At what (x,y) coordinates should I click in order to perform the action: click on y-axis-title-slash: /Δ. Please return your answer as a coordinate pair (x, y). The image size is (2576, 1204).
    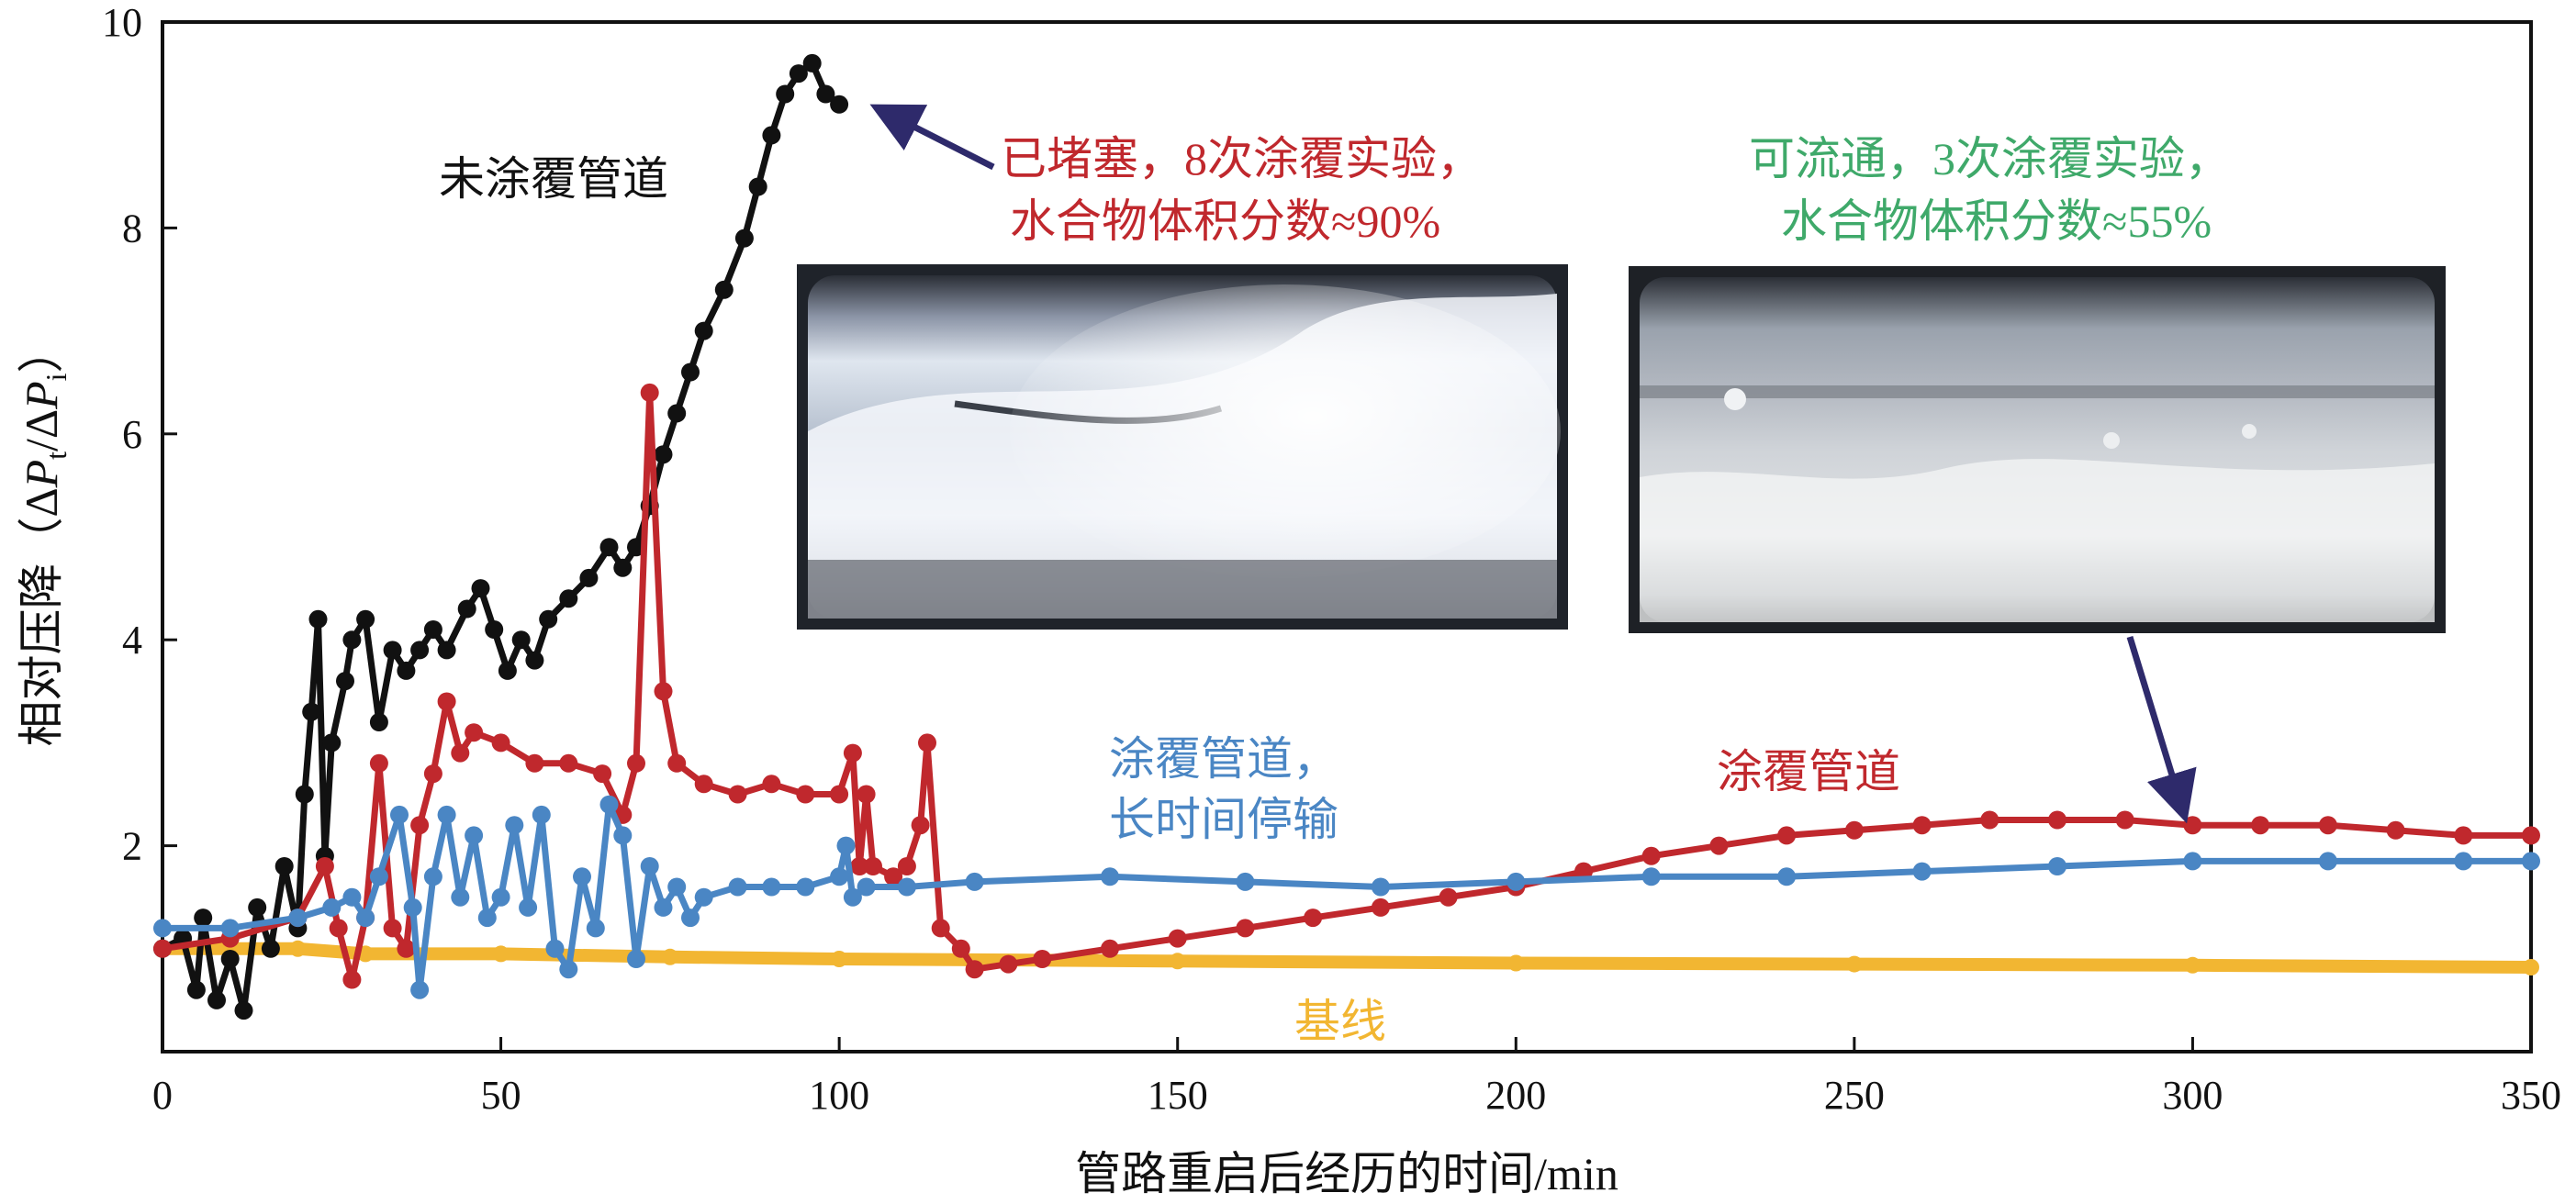
    Looking at the image, I should click on (41, 431).